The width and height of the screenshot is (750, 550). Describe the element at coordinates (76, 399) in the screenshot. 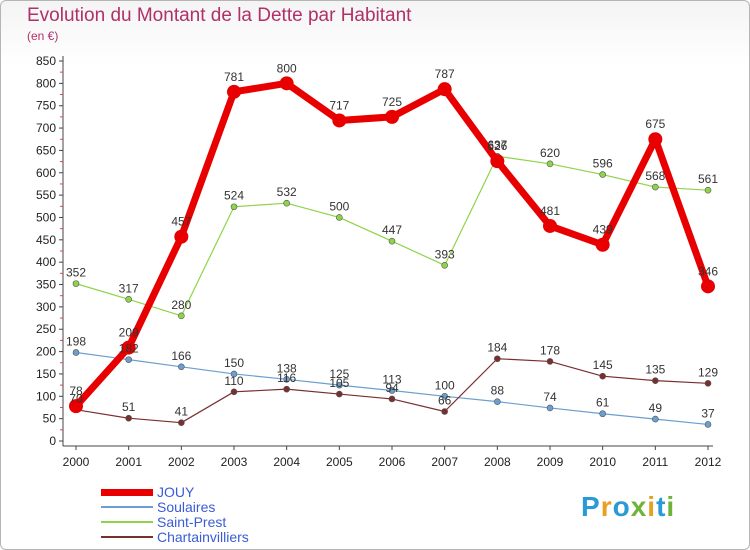

I see `data-label: 70` at that location.